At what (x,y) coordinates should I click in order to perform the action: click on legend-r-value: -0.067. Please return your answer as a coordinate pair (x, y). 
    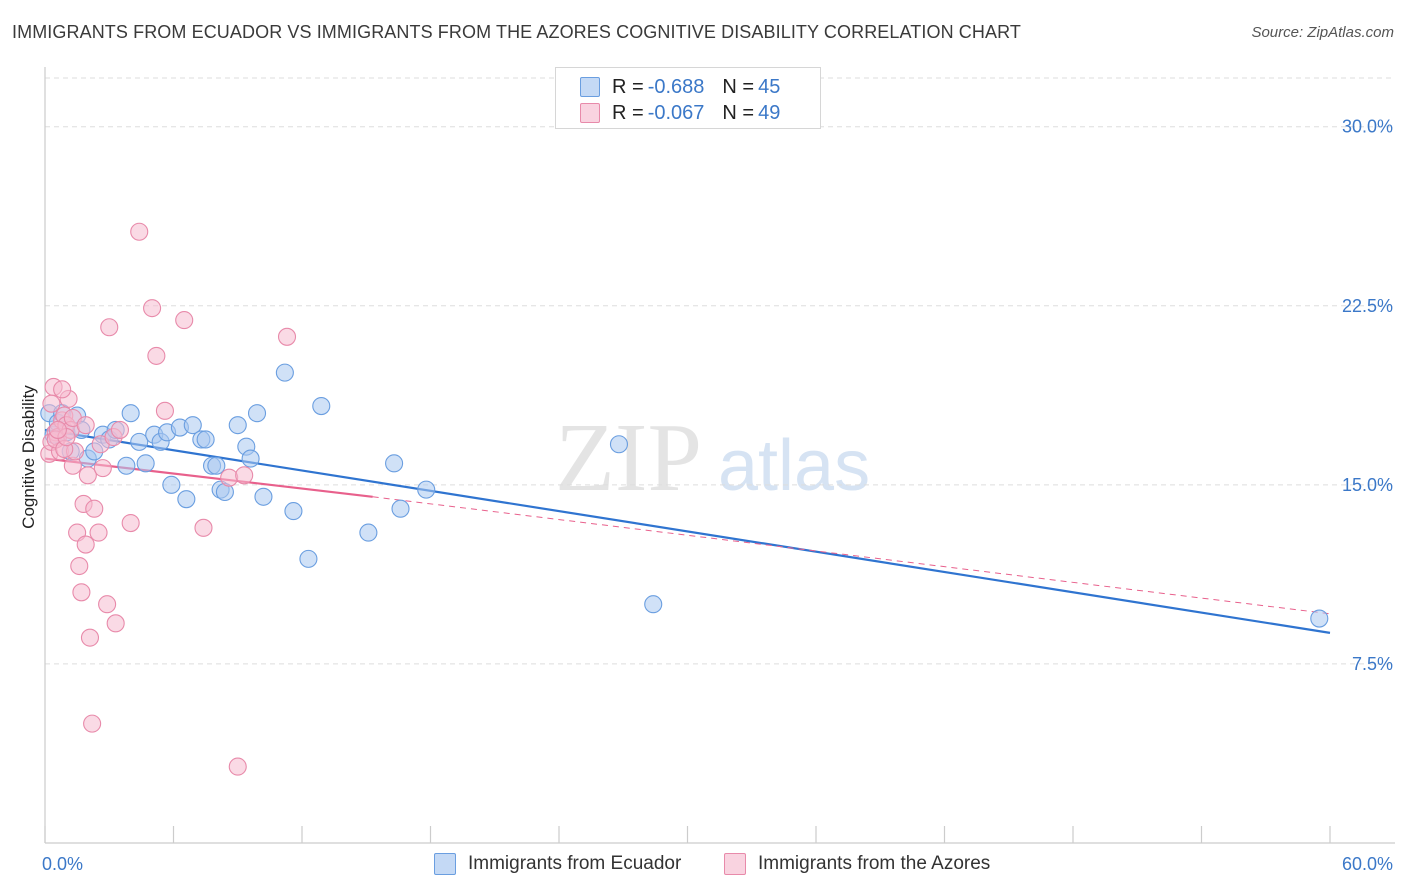
    Looking at the image, I should click on (676, 112).